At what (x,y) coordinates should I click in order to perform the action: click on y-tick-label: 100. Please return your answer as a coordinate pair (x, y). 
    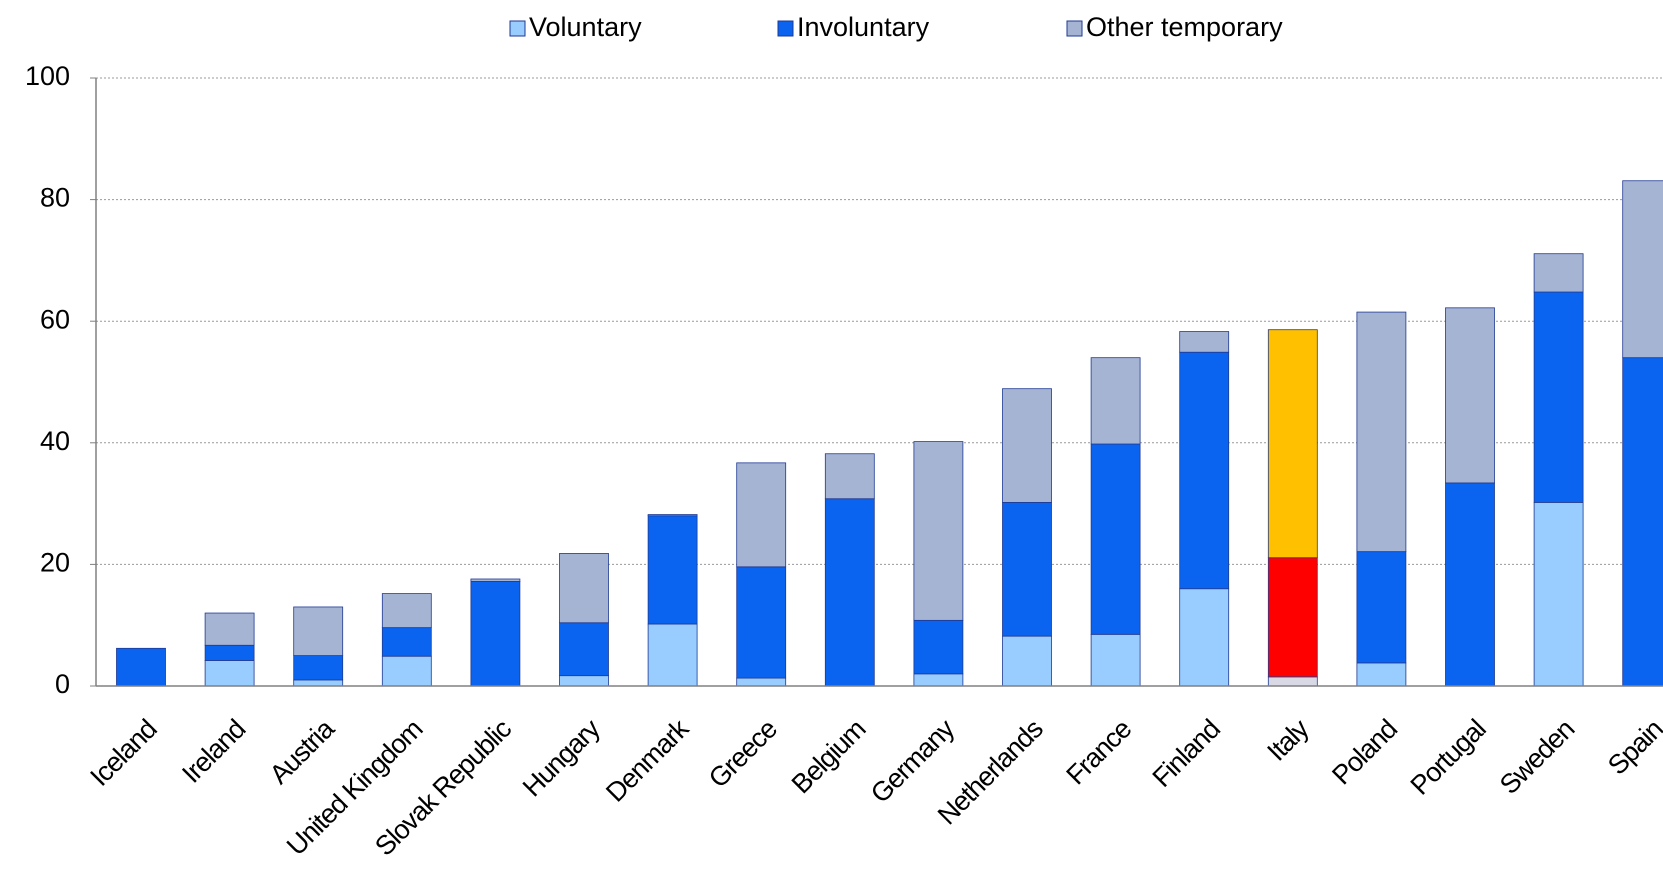
    Looking at the image, I should click on (47, 76).